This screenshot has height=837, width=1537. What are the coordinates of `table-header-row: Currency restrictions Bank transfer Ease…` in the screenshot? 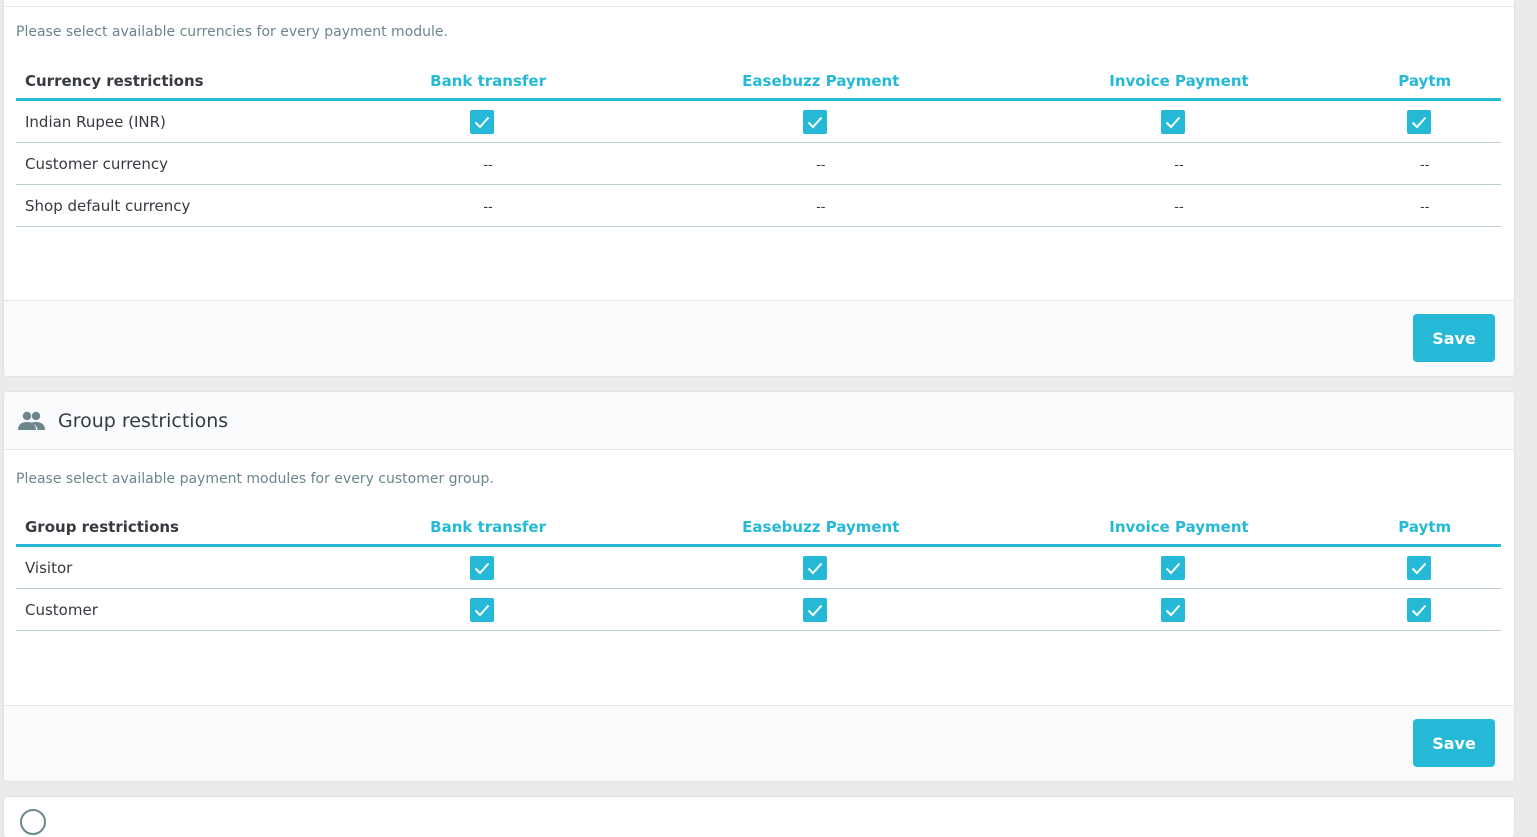 It's located at (758, 82).